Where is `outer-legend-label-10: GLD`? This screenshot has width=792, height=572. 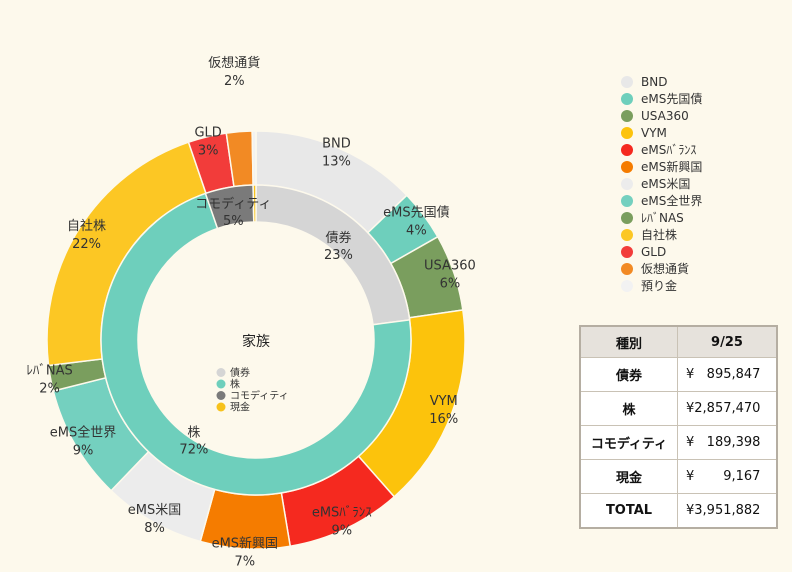
outer-legend-label-10: GLD is located at coordinates (653, 252).